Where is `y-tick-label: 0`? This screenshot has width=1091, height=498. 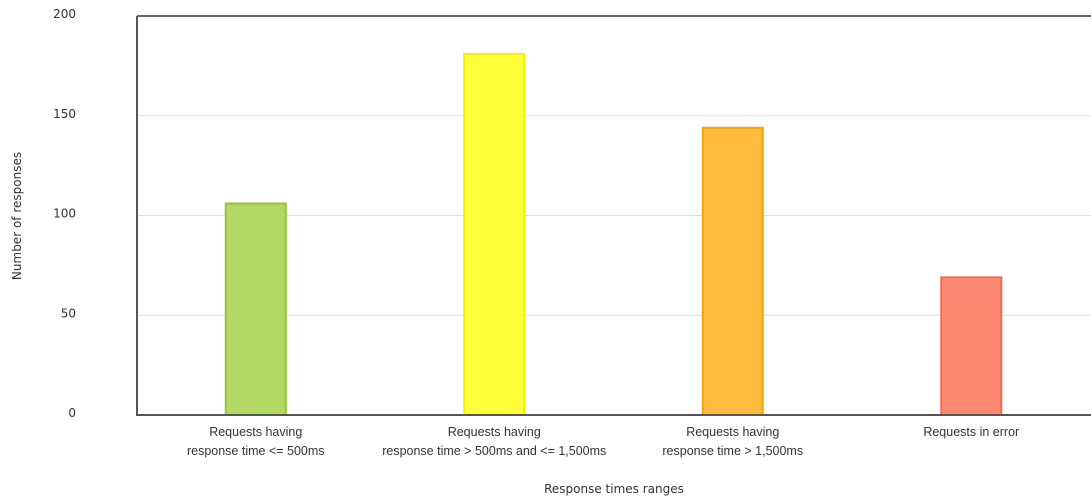
y-tick-label: 0 is located at coordinates (72, 413).